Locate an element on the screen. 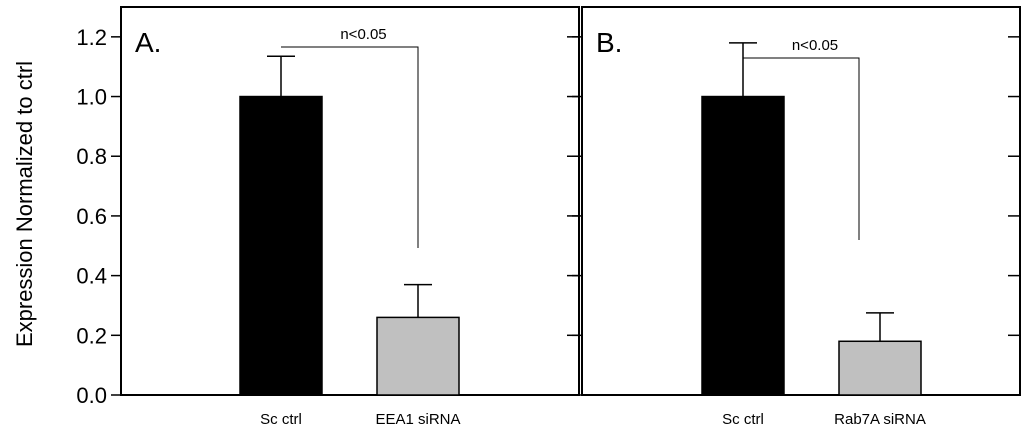 The image size is (1029, 432). panel-label: A. is located at coordinates (148, 42).